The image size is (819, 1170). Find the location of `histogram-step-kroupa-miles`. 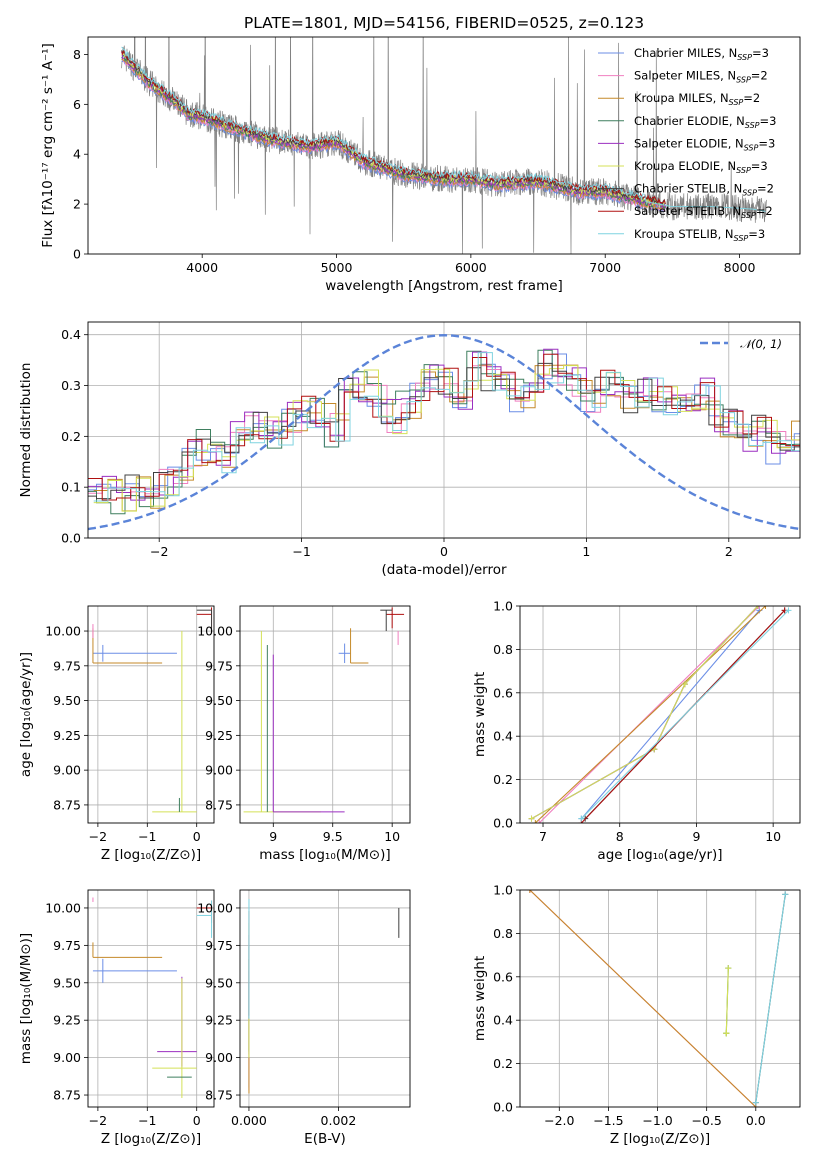

histogram-step-kroupa-miles is located at coordinates (446, 438).